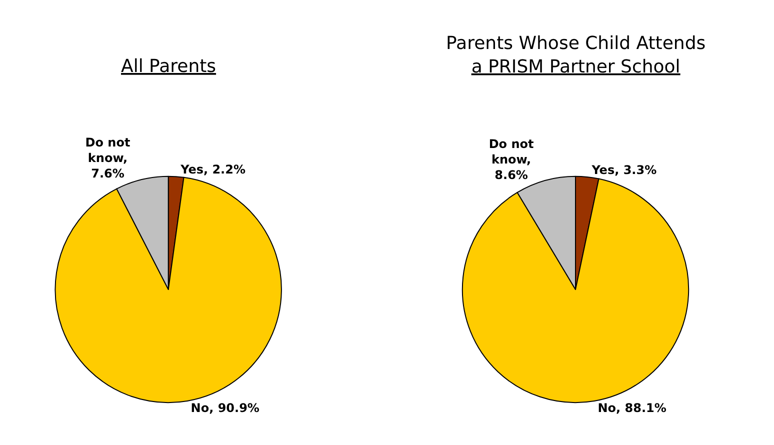 The height and width of the screenshot is (445, 774). Describe the element at coordinates (623, 170) in the screenshot. I see `slice-label: Yes, 3.3%` at that location.